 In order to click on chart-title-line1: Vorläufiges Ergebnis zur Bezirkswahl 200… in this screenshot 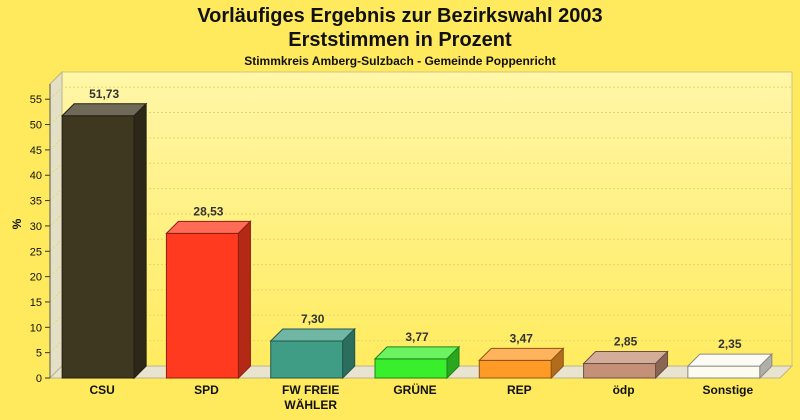, I will do `click(400, 16)`.